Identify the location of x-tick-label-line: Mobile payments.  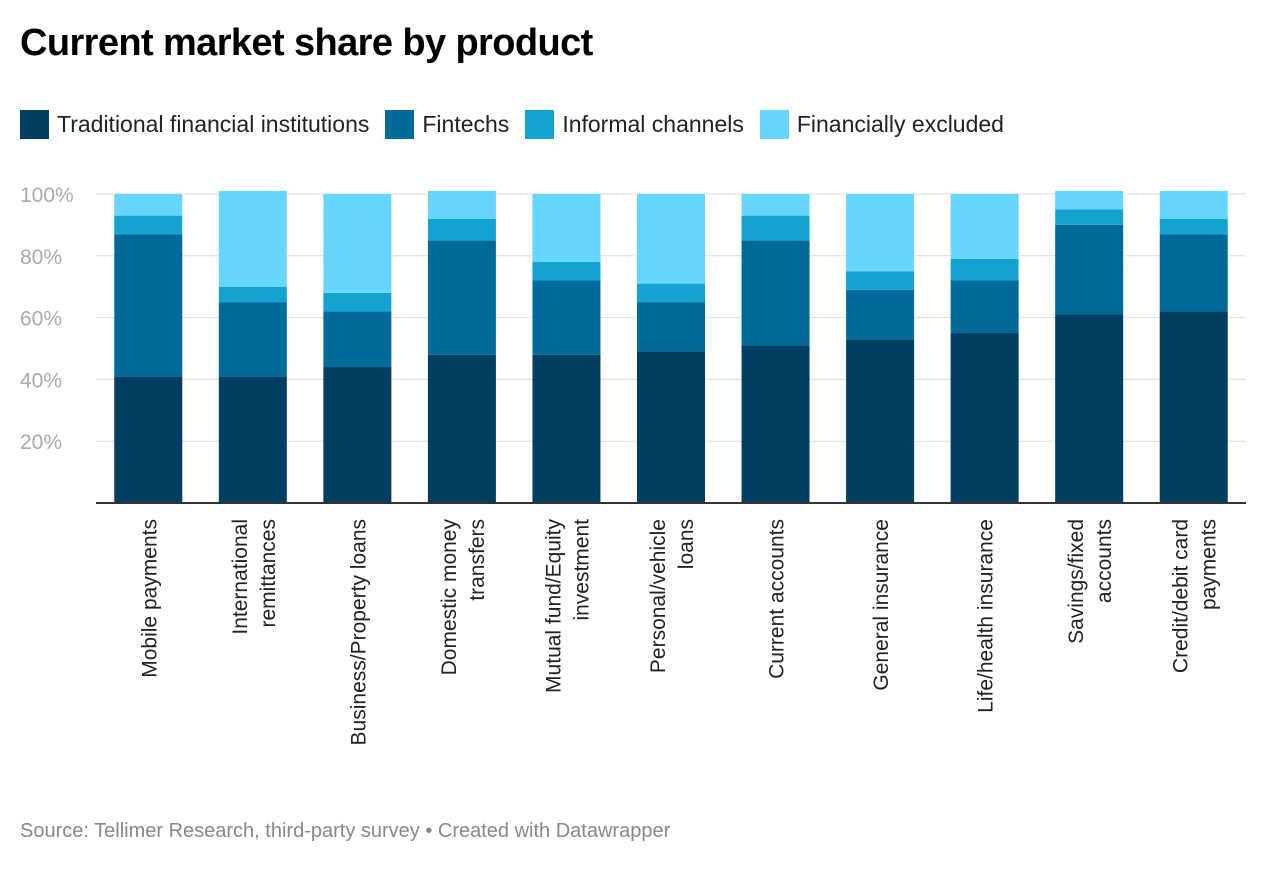
(149, 598).